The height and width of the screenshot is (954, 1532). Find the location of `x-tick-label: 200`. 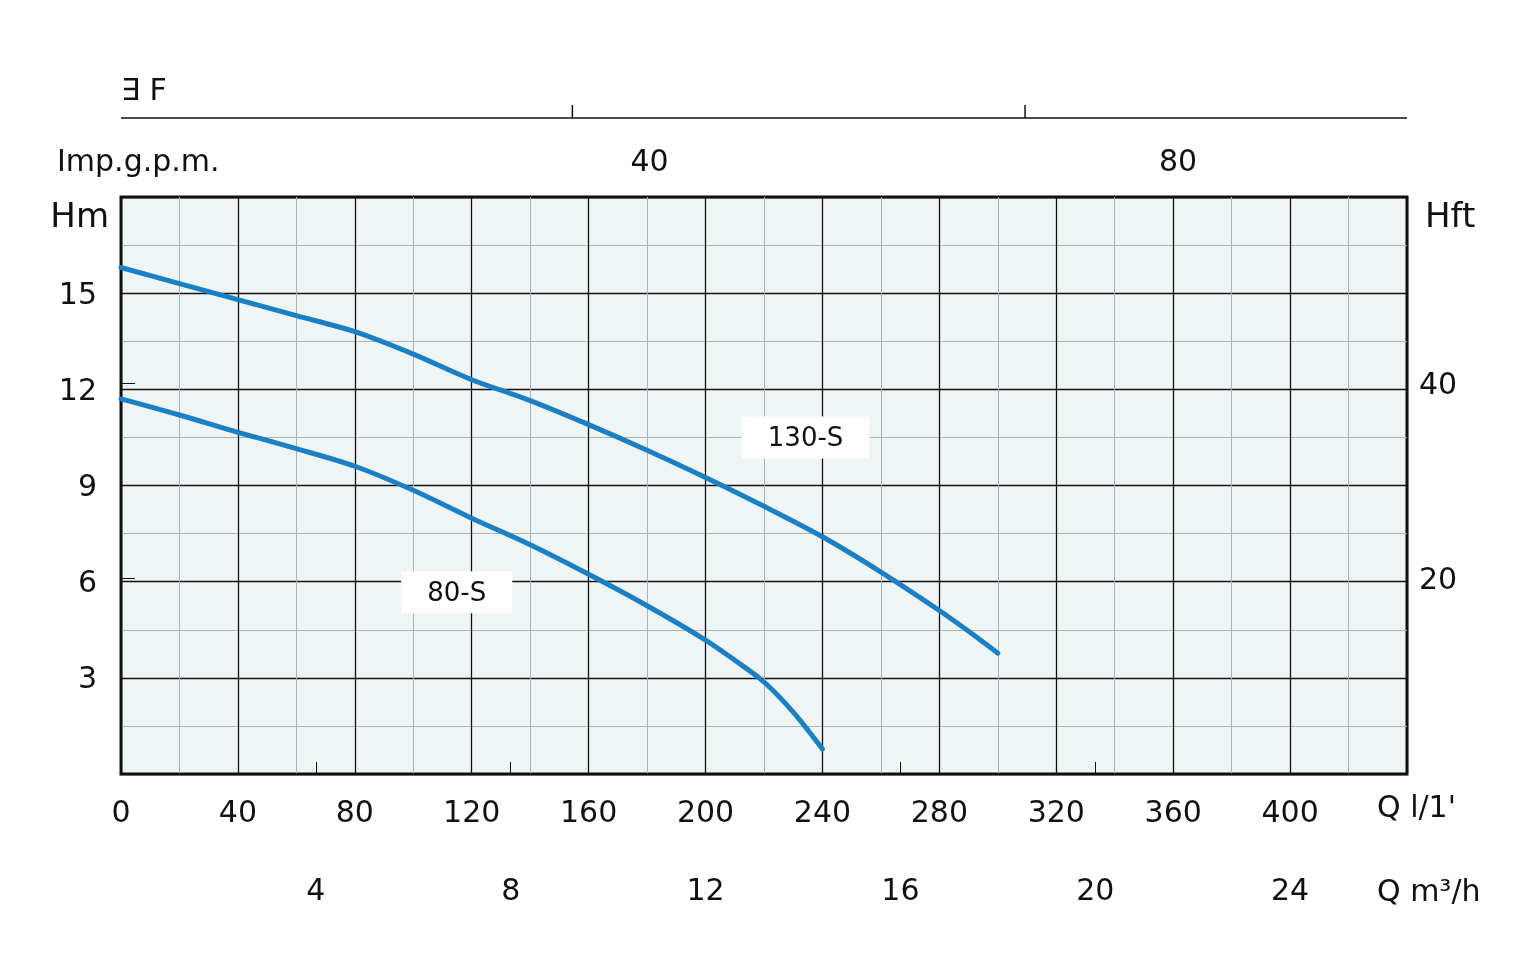

x-tick-label: 200 is located at coordinates (705, 811).